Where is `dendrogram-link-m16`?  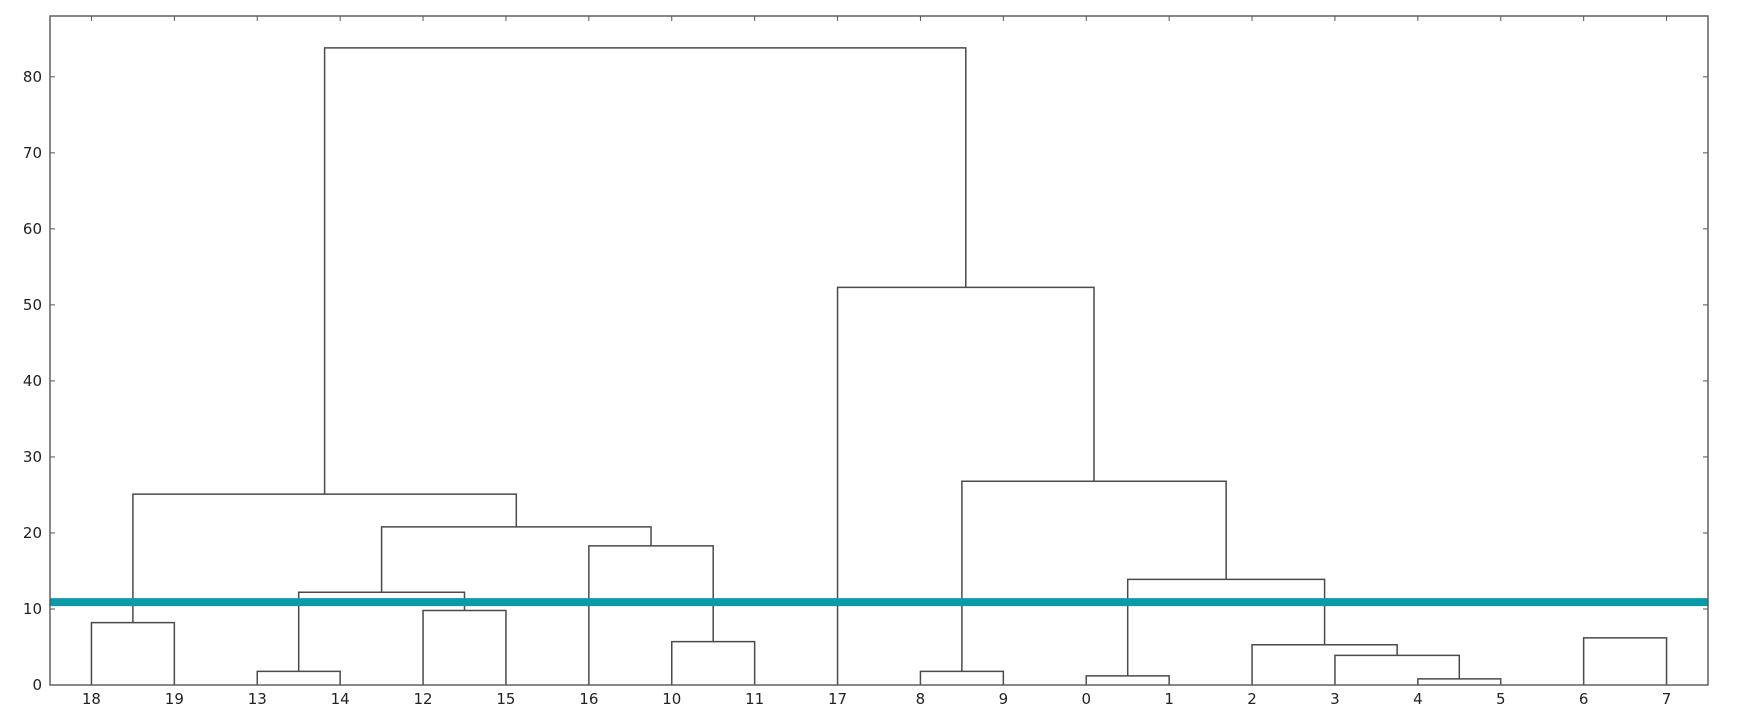 dendrogram-link-m16 is located at coordinates (1625, 661).